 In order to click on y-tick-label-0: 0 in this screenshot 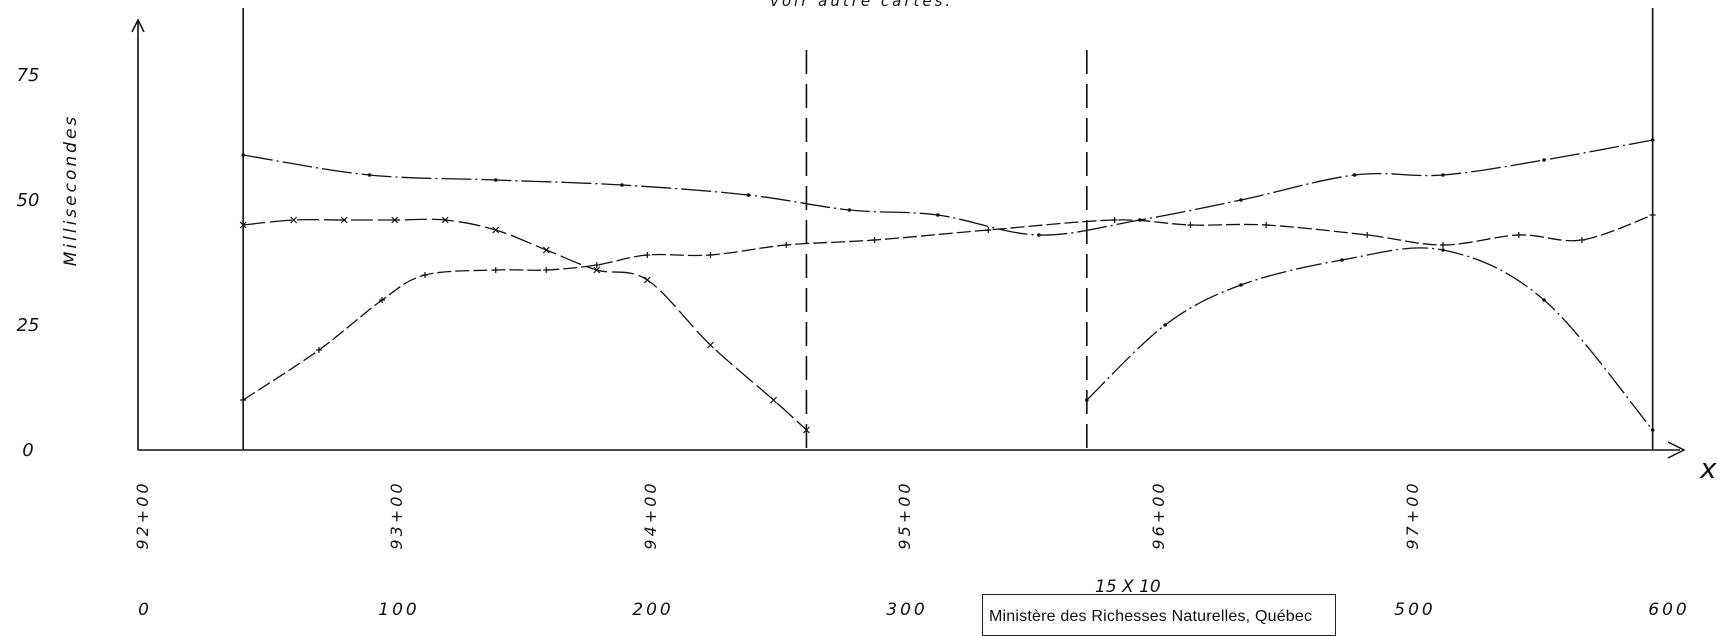, I will do `click(27, 450)`.